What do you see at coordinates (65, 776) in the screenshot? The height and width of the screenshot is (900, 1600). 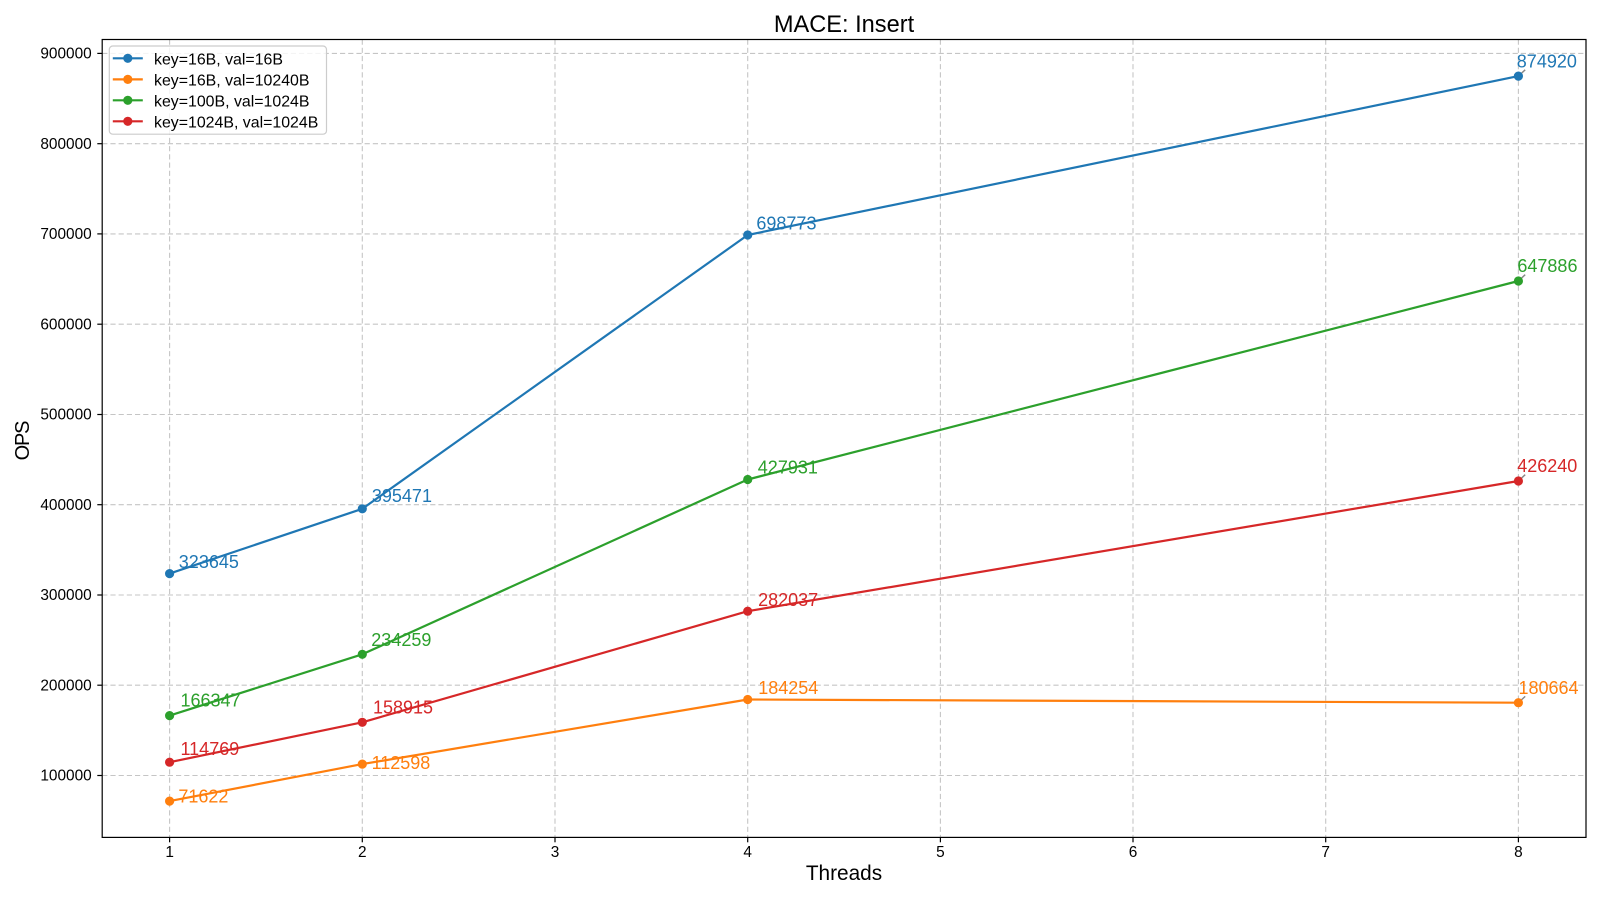 I see `svg-text: 100000` at bounding box center [65, 776].